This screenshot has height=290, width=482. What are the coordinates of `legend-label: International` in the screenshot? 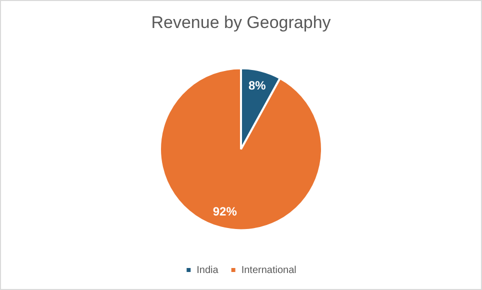 It's located at (268, 270).